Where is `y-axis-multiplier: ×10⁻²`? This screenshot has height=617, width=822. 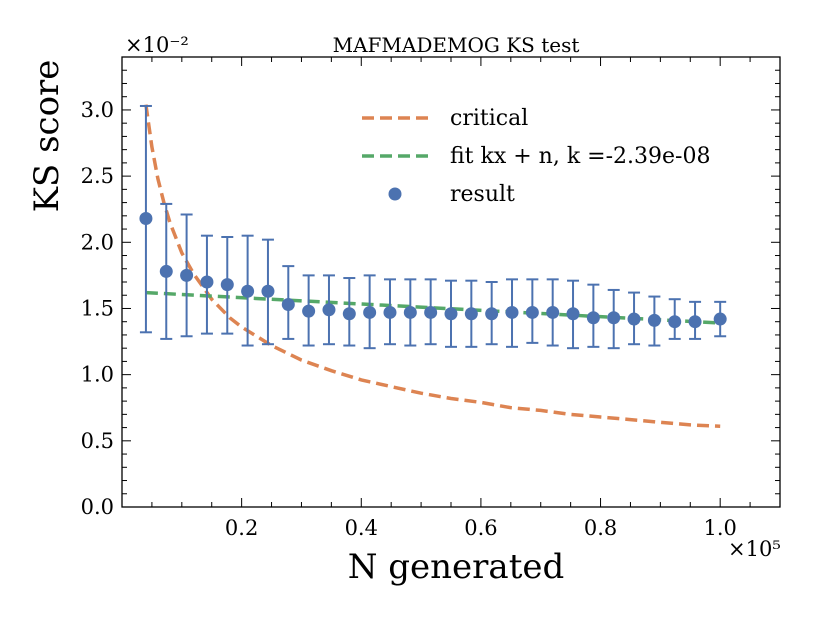 y-axis-multiplier: ×10⁻² is located at coordinates (157, 45).